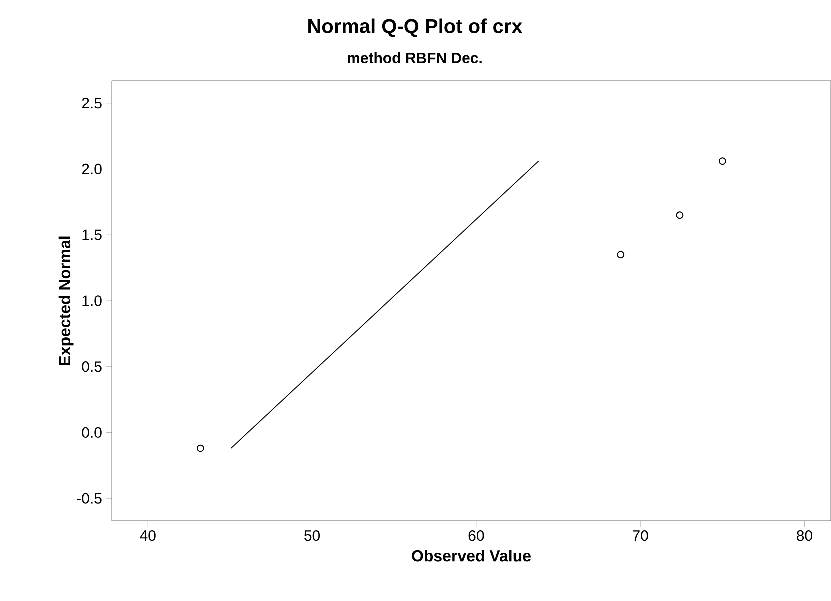 This screenshot has width=831, height=601. What do you see at coordinates (92, 103) in the screenshot?
I see `y-tick-label: 2.5` at bounding box center [92, 103].